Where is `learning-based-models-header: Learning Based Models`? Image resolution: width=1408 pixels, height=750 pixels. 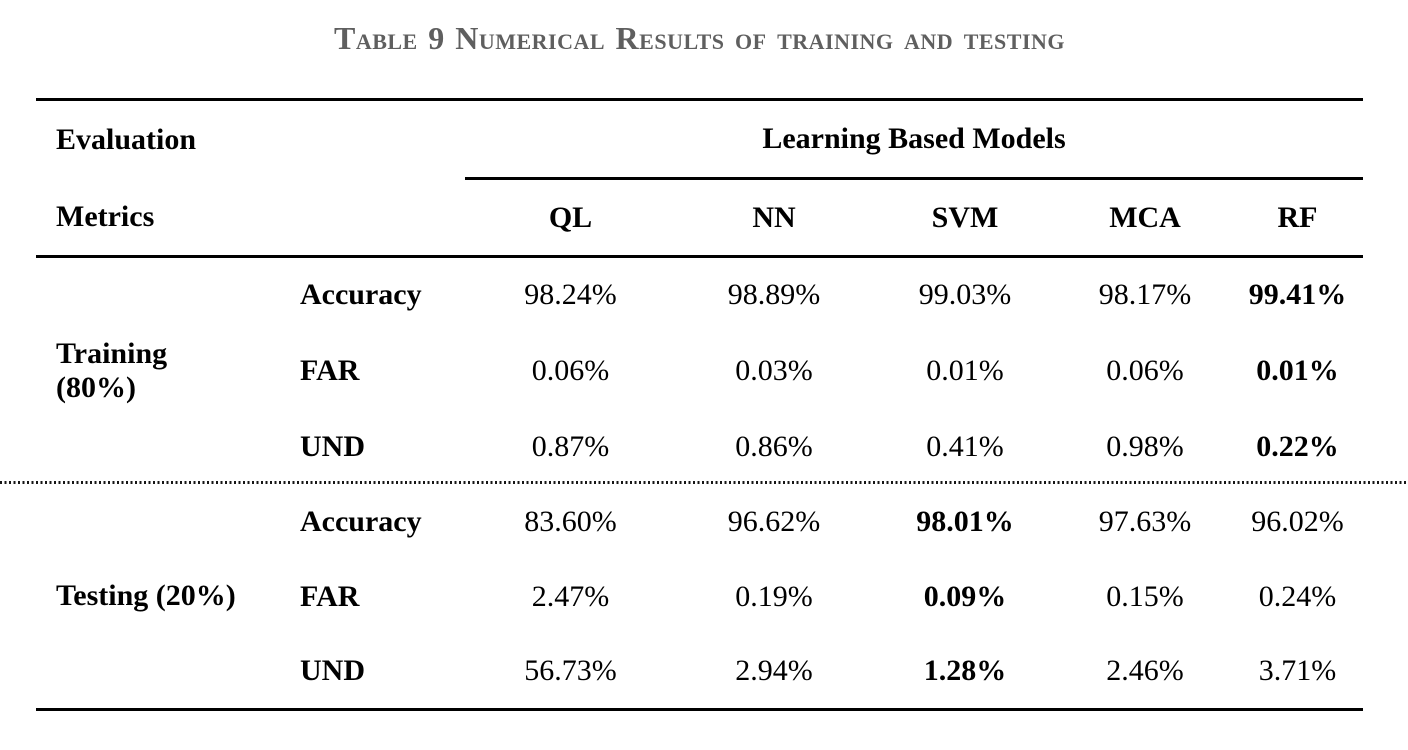 learning-based-models-header: Learning Based Models is located at coordinates (914, 139).